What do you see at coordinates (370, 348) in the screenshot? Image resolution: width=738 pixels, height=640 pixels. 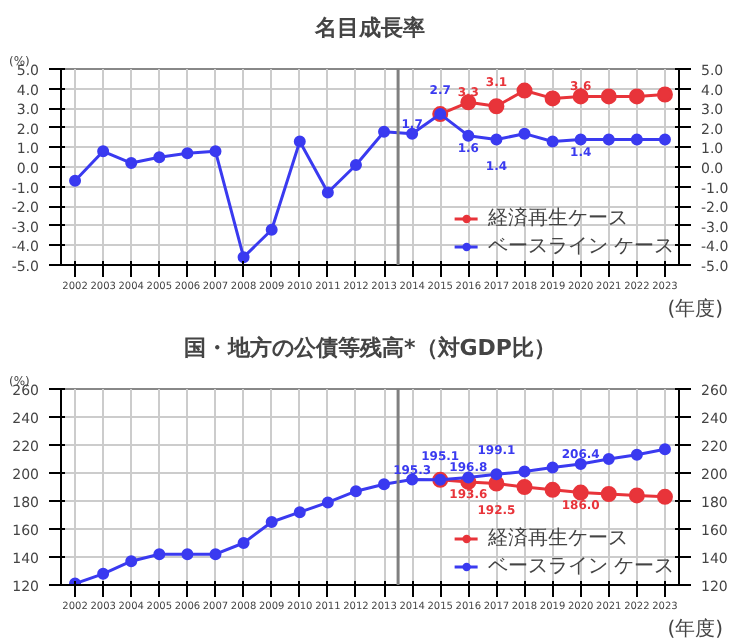 I see `chart-title: 国・地方の公債等残高*（対GDP比）` at bounding box center [370, 348].